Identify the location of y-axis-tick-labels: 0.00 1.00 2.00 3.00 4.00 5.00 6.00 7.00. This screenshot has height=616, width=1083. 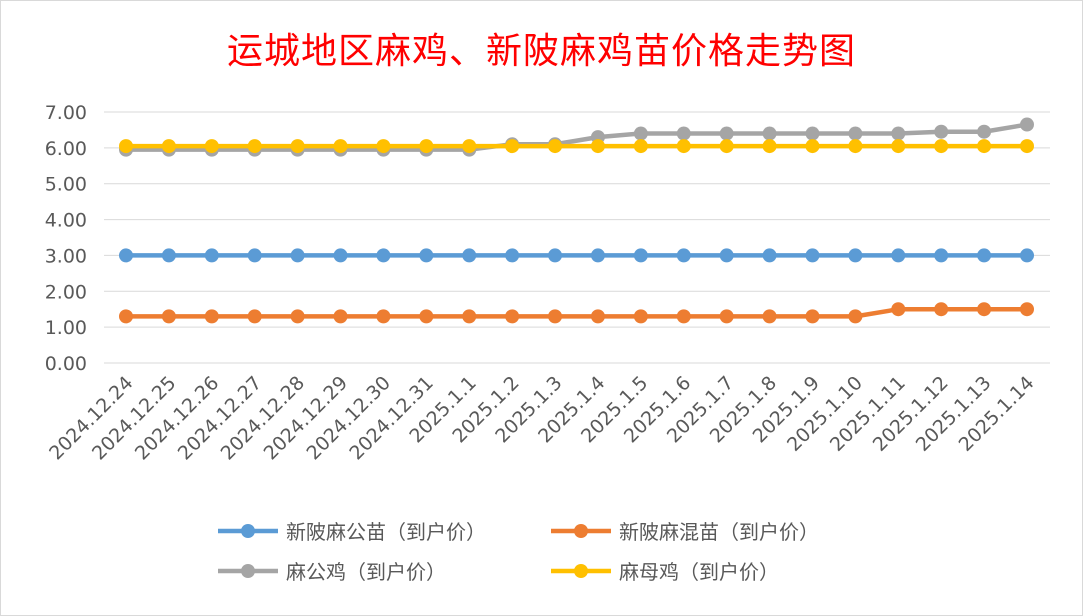
(66, 238).